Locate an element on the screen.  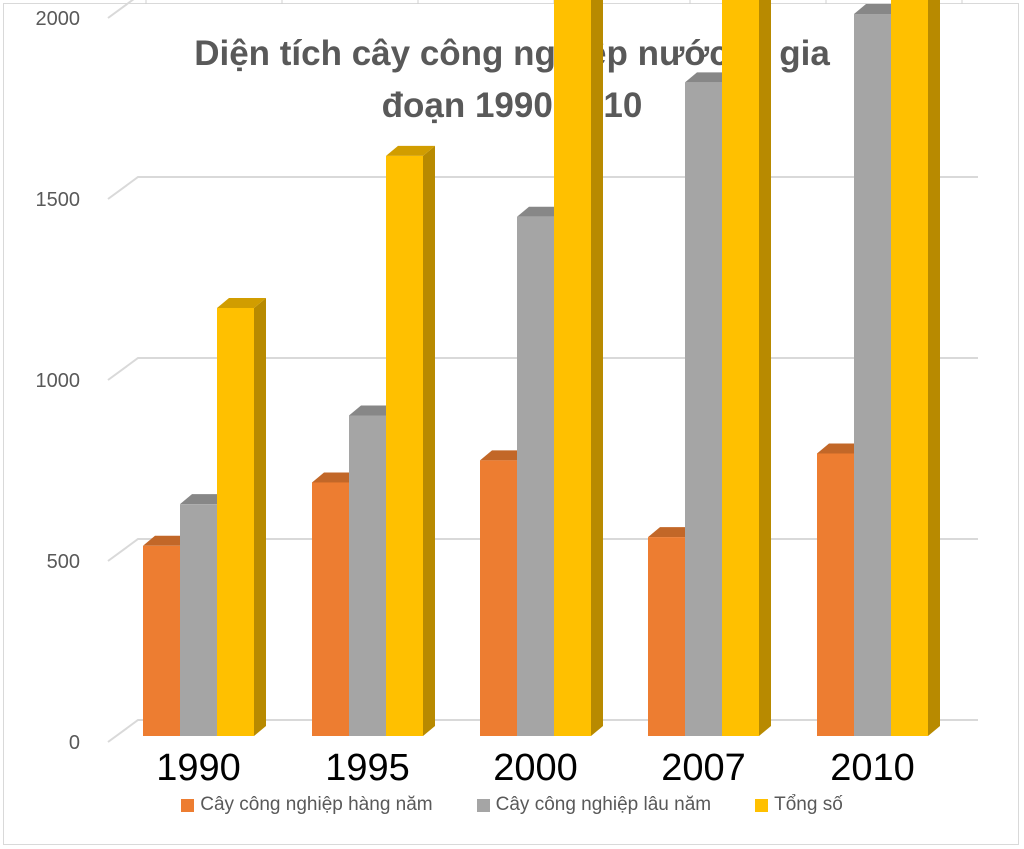
legend-label-total: Tổng số is located at coordinates (808, 804).